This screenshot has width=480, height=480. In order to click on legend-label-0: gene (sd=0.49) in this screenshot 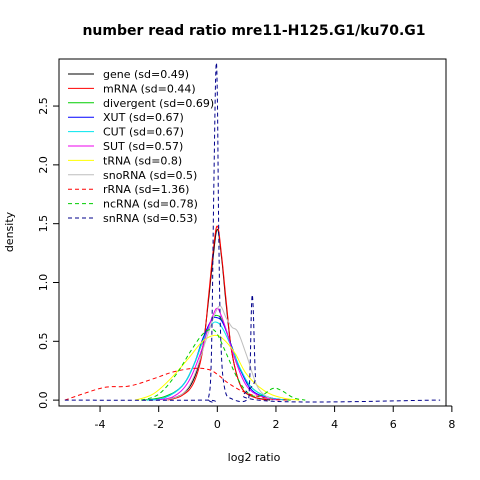, I will do `click(146, 74)`.